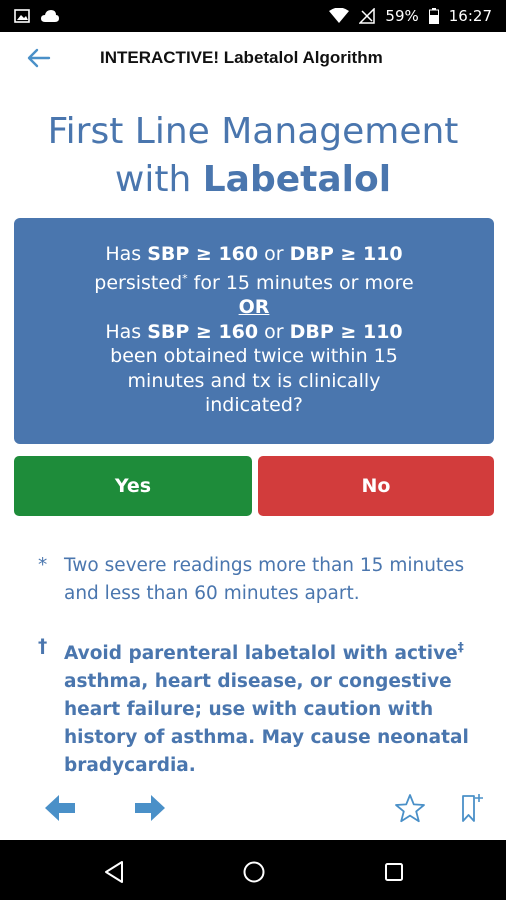 The image size is (506, 900). I want to click on bookmark-plus-icon, so click(472, 808).